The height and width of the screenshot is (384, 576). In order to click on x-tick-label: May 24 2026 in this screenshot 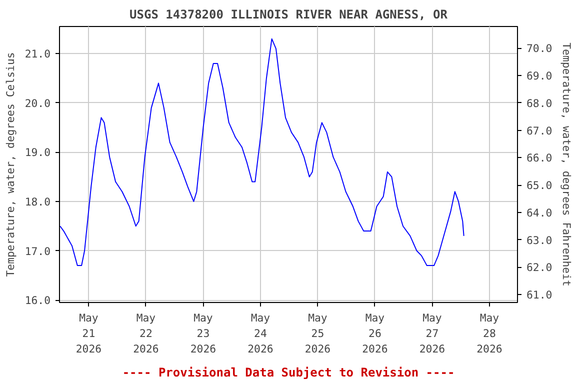, I will do `click(261, 334)`.